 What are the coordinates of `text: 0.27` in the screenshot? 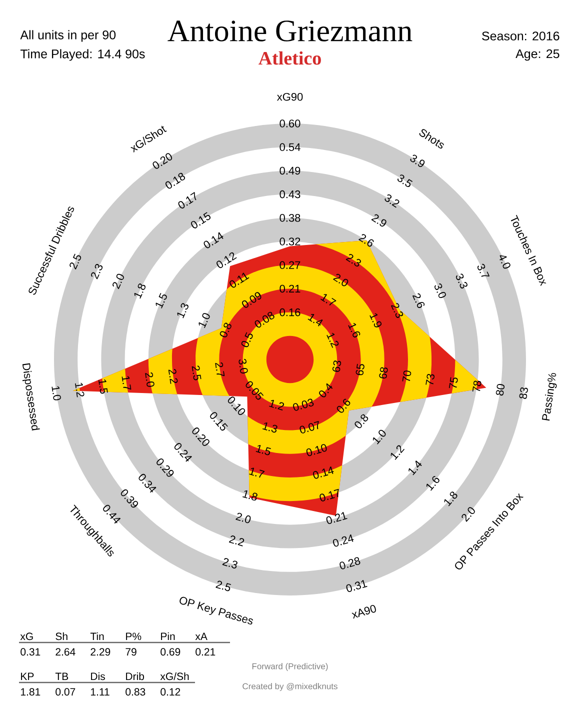 It's located at (290, 265).